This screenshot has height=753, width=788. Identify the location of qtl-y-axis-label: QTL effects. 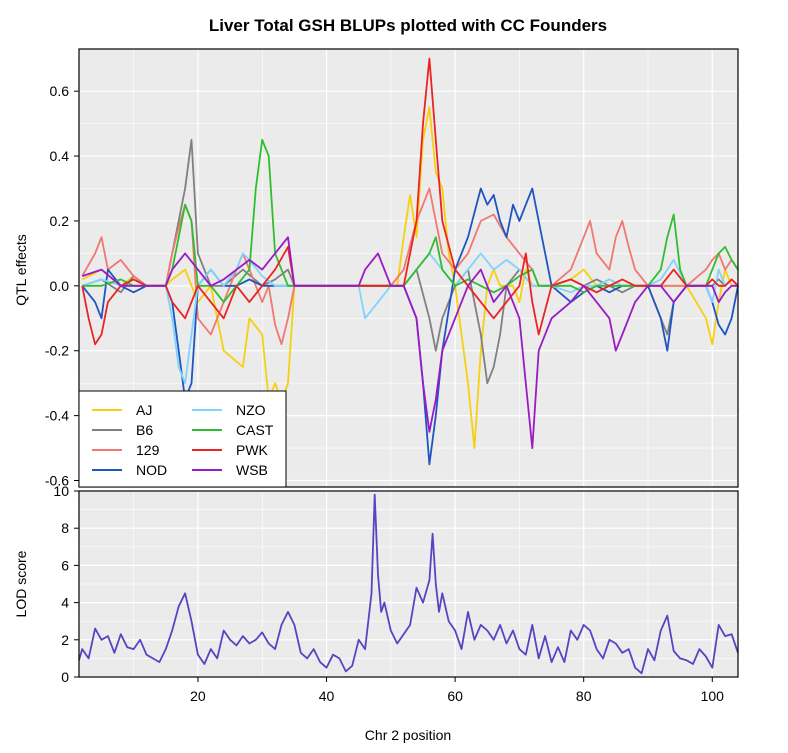
(21, 270).